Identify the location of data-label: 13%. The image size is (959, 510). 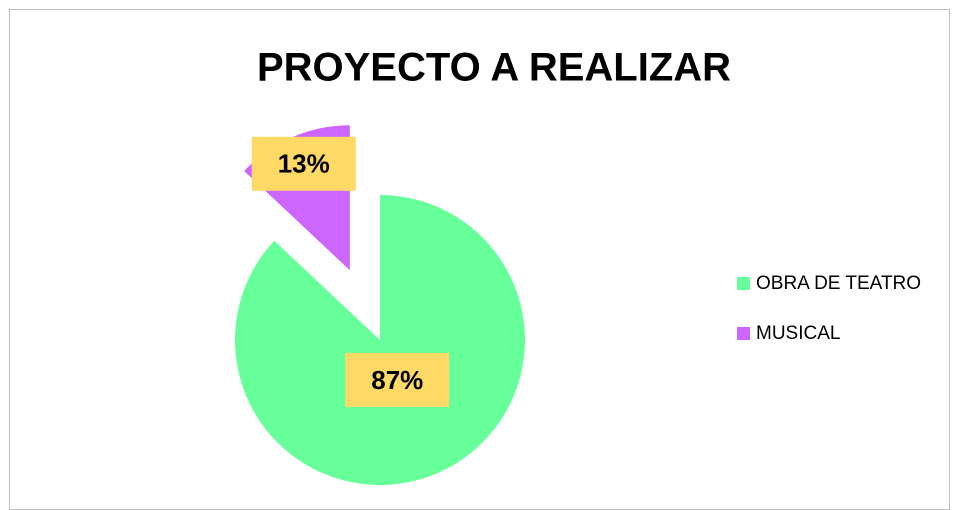
(304, 164).